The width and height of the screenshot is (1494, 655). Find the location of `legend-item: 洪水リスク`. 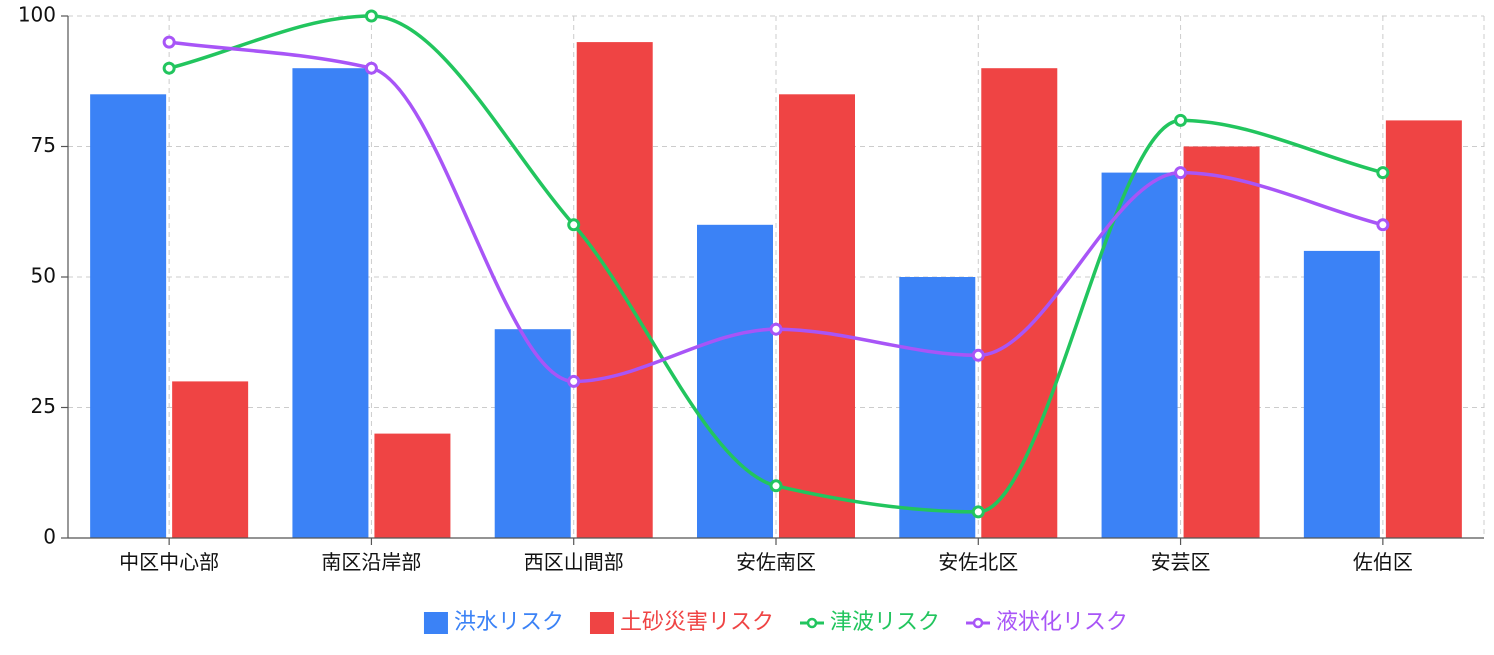

legend-item: 洪水リスク is located at coordinates (493, 622).